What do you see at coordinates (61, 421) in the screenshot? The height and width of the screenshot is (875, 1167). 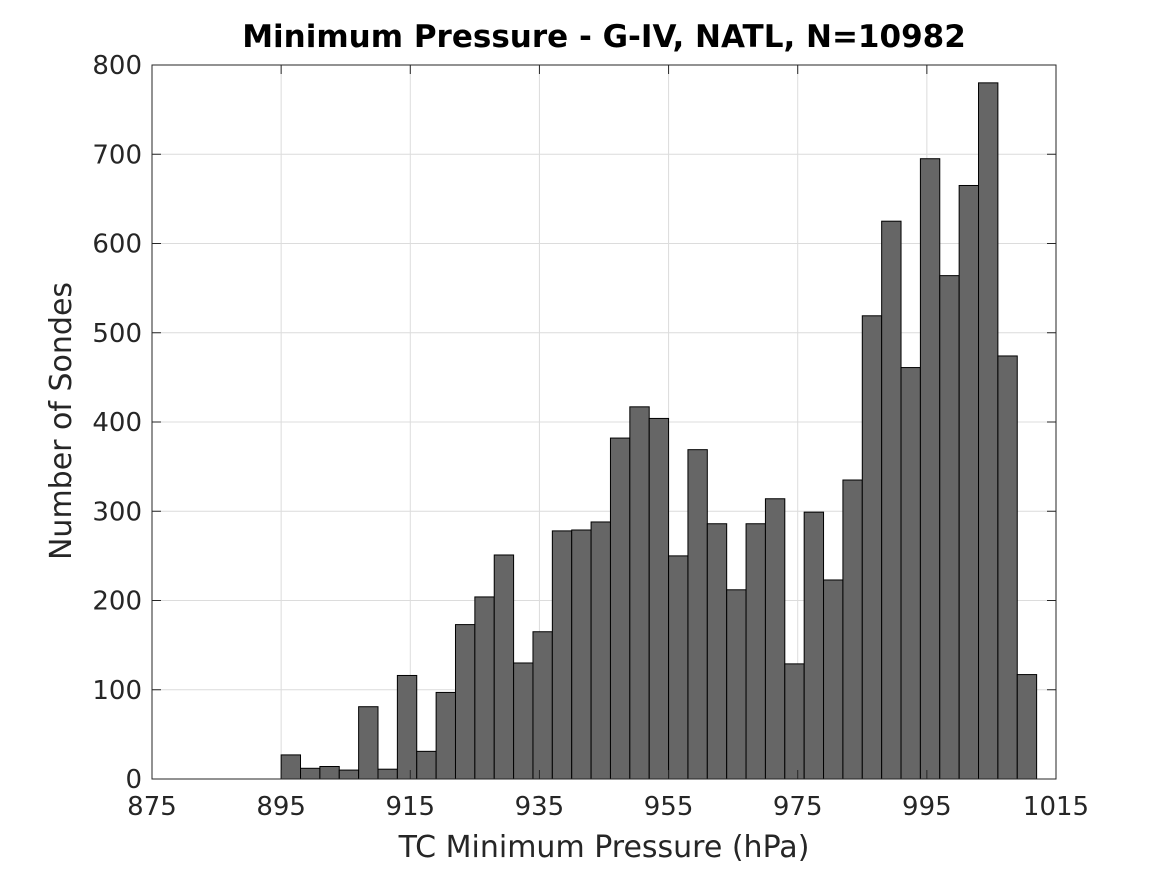 I see `y-axis-label: Number of Sondes` at bounding box center [61, 421].